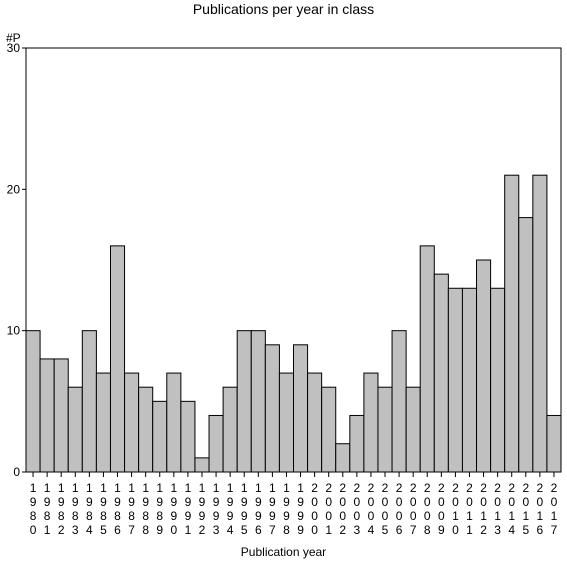  I want to click on y-tick-label: 0, so click(16, 472).